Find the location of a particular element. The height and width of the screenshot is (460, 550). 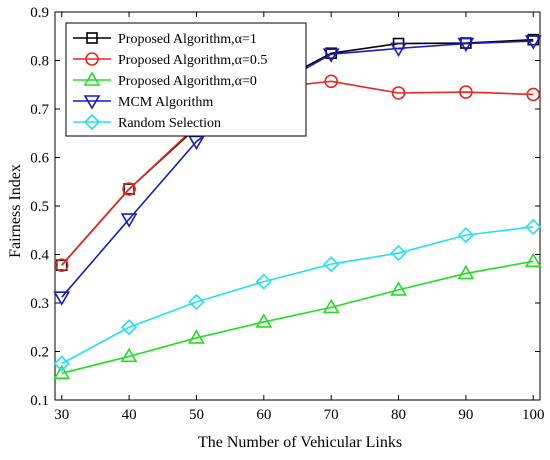

y-tick-label: 0.3 is located at coordinates (39, 304).